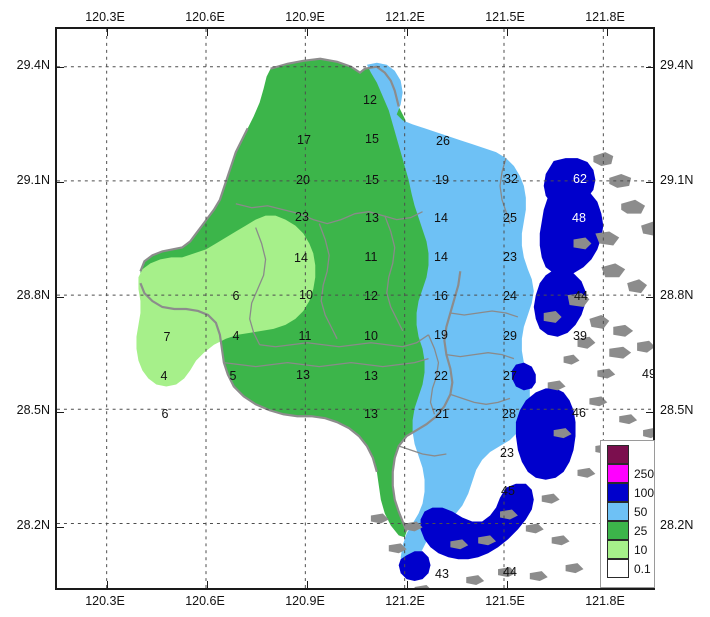 This screenshot has width=710, height=617. What do you see at coordinates (644, 492) in the screenshot?
I see `legend-label: 100` at bounding box center [644, 492].